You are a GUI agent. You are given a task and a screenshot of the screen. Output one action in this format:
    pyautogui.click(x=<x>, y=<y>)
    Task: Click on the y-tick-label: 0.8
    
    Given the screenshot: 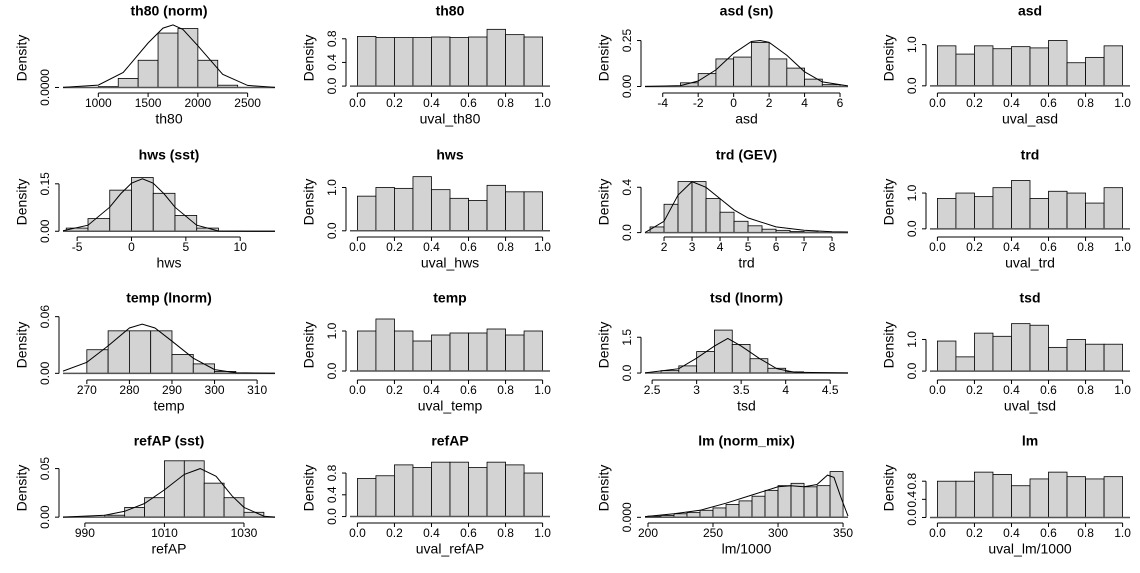 What is the action you would take?
    pyautogui.click(x=912, y=481)
    